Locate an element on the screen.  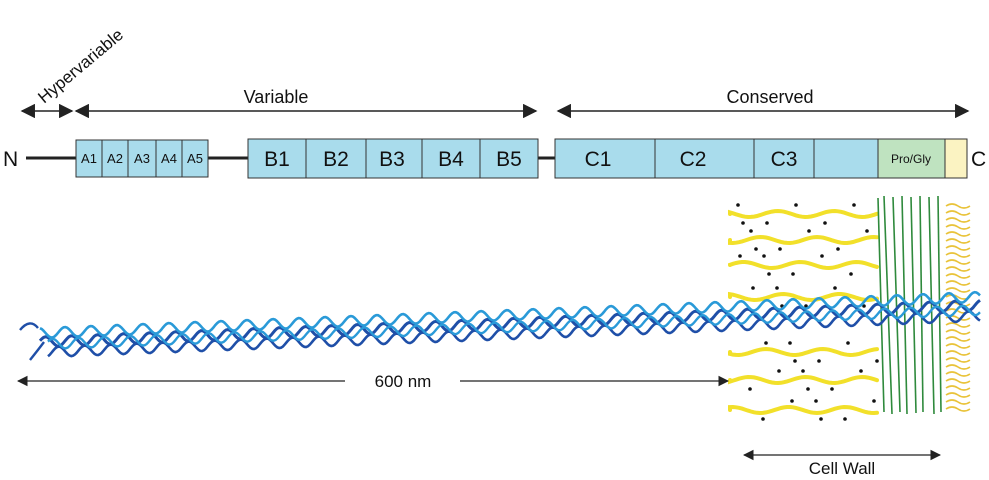
pro-gly-label: Pro/Gly is located at coordinates (911, 159).